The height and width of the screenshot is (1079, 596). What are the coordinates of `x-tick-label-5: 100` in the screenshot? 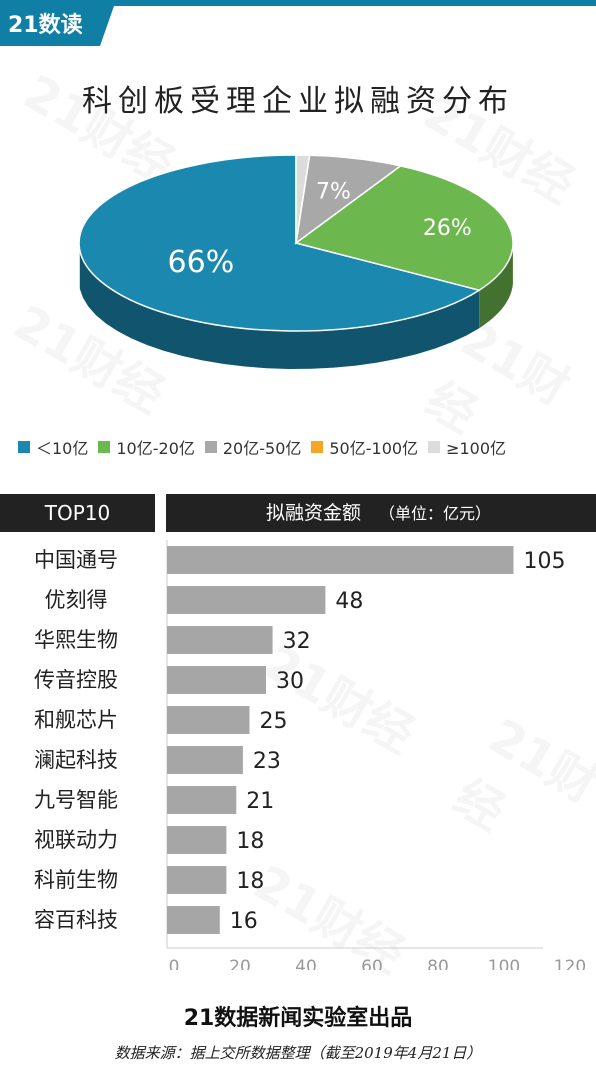 It's located at (504, 963).